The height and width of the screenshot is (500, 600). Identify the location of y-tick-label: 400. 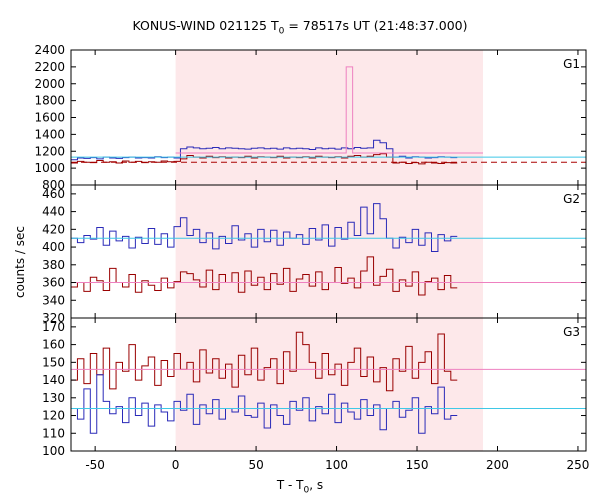
(53, 247).